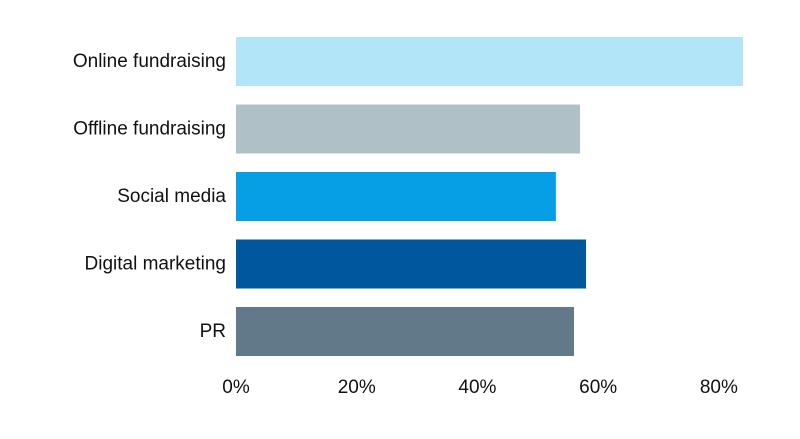  What do you see at coordinates (171, 196) in the screenshot?
I see `category-label-social-media: Social media` at bounding box center [171, 196].